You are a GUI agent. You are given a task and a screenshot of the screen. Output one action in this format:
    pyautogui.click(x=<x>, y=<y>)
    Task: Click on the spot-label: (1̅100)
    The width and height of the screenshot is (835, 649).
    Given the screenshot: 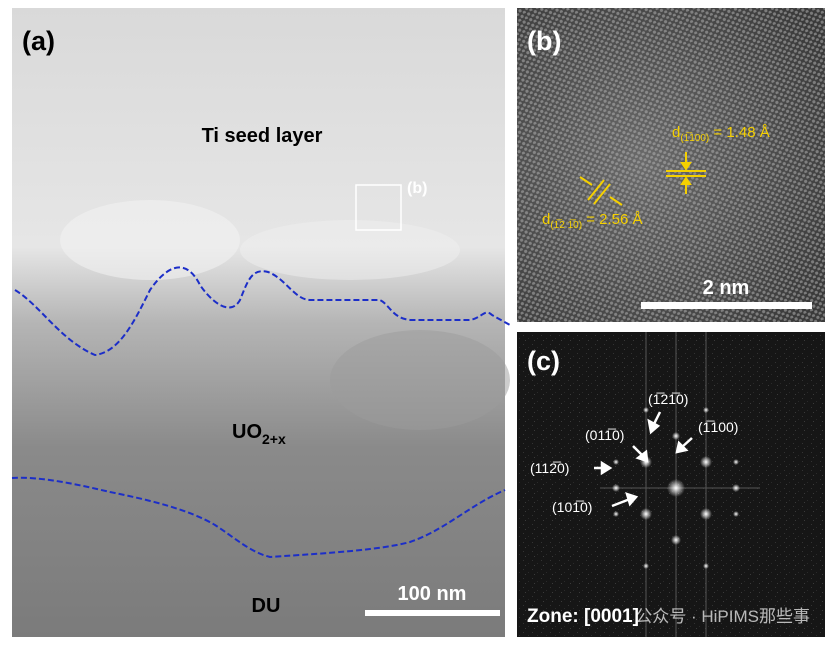 What is the action you would take?
    pyautogui.click(x=718, y=427)
    